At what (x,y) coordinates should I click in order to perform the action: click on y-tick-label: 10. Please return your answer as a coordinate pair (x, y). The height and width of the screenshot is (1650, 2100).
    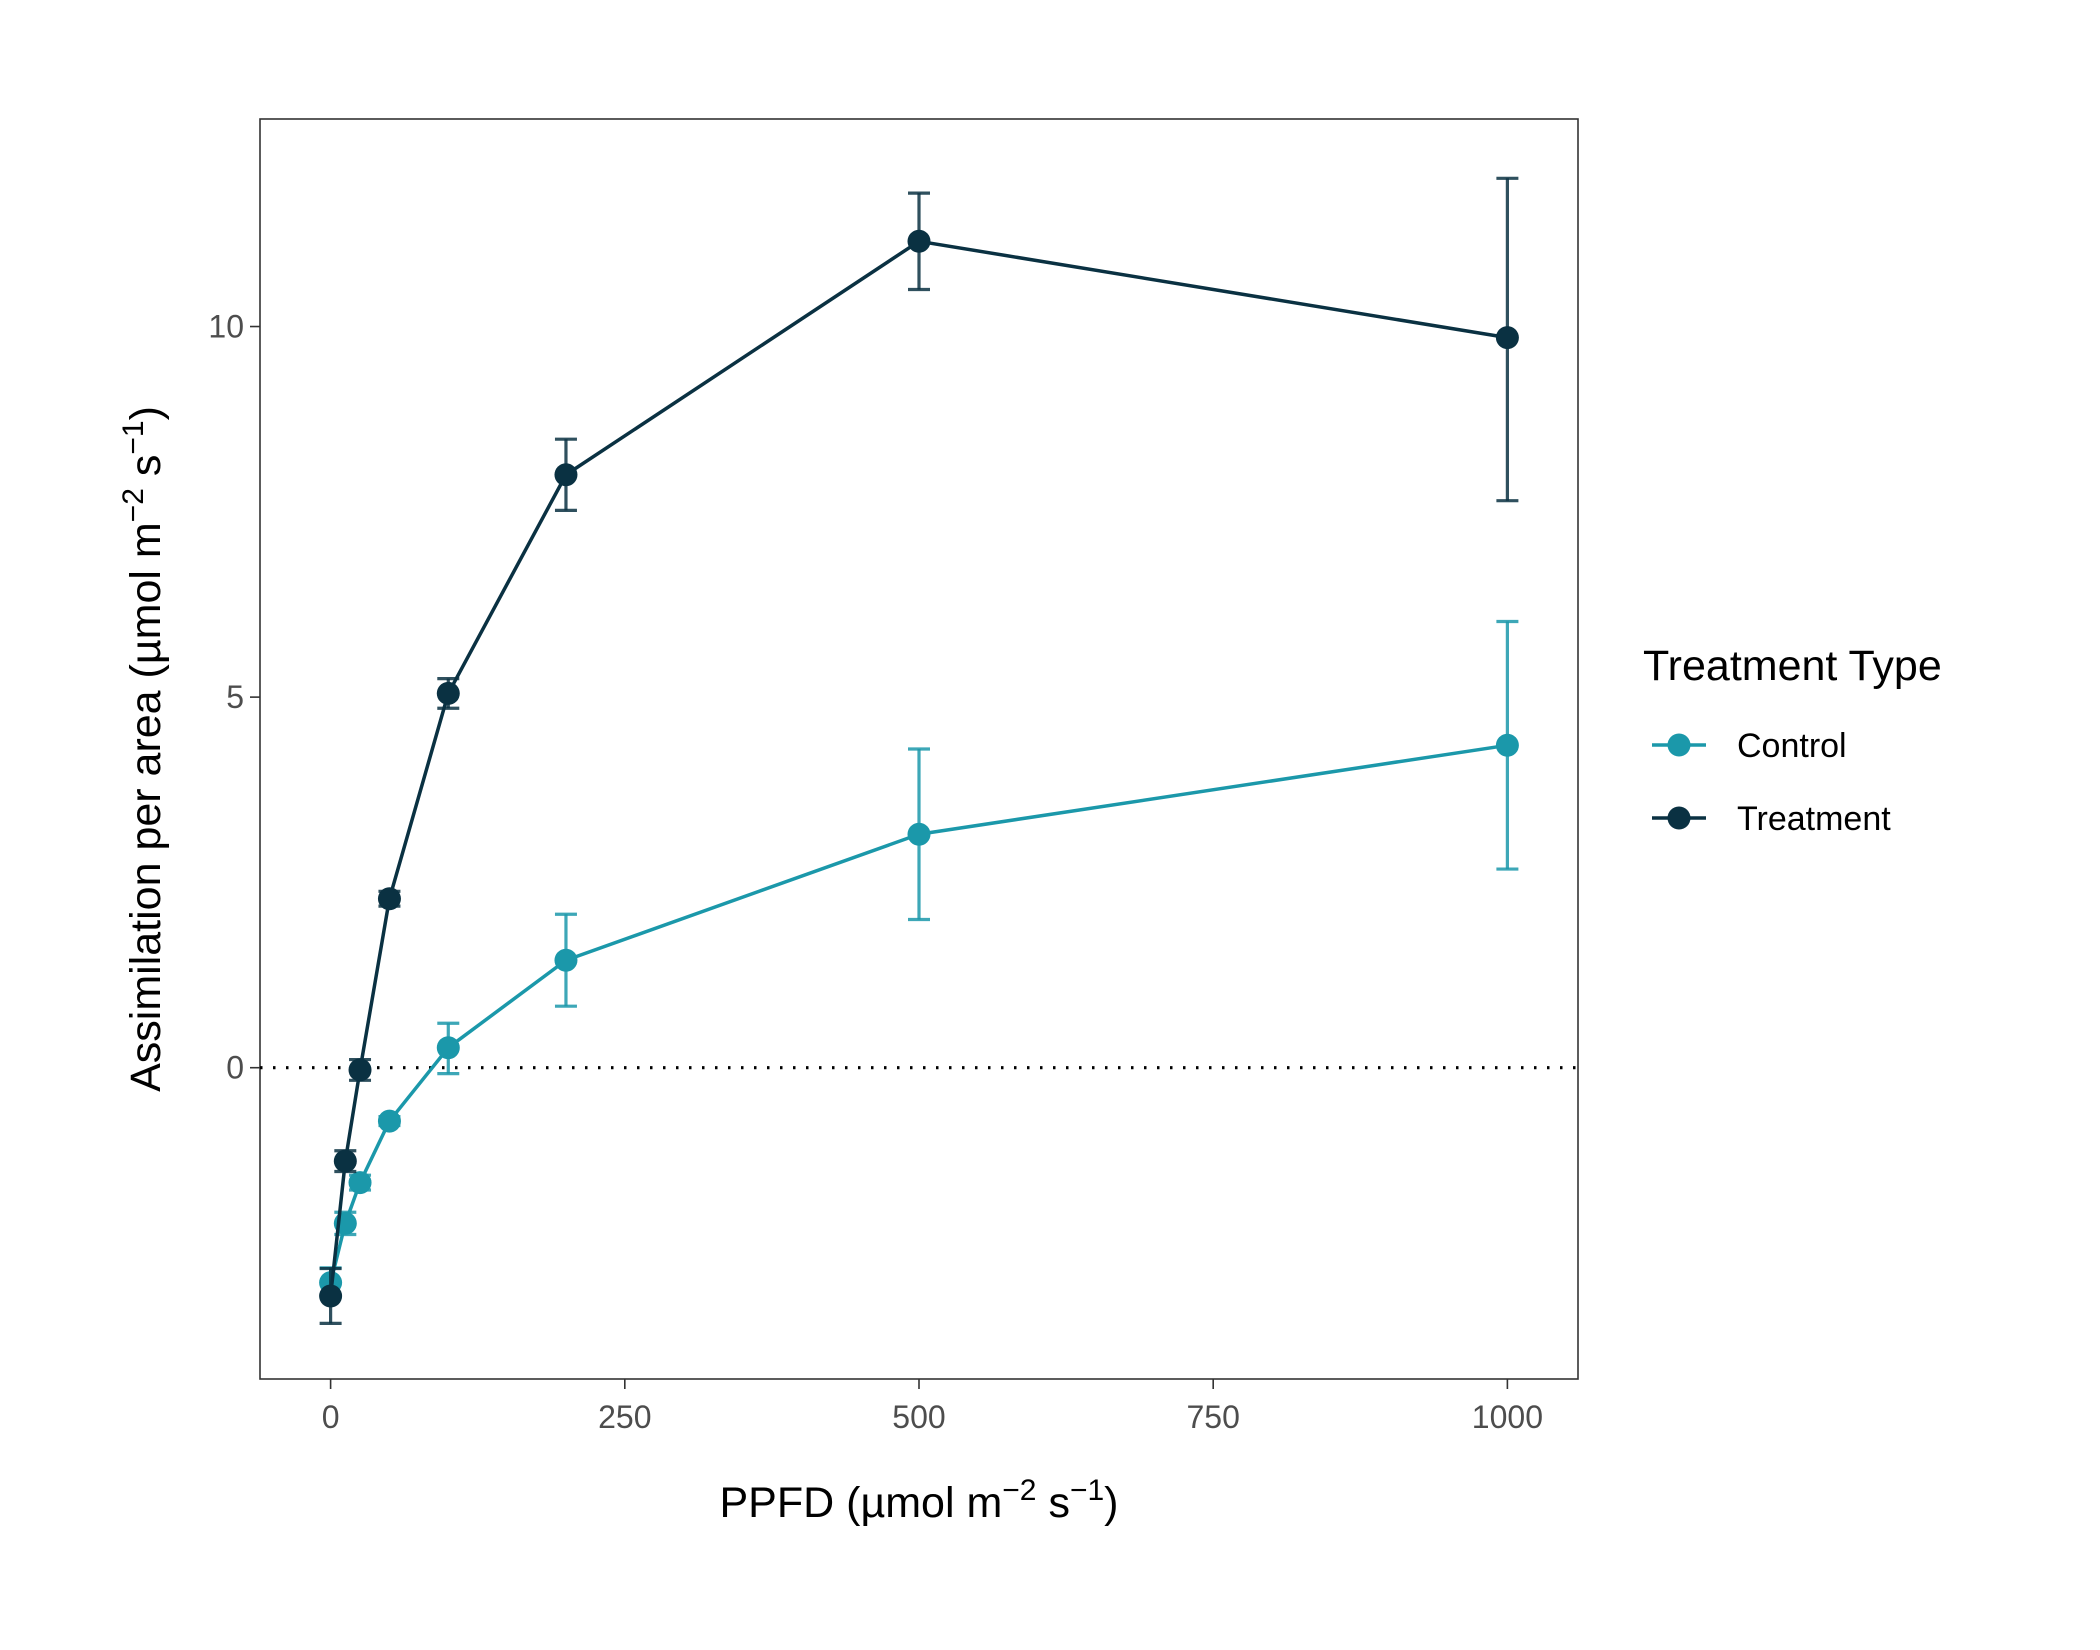
    Looking at the image, I should click on (226, 327).